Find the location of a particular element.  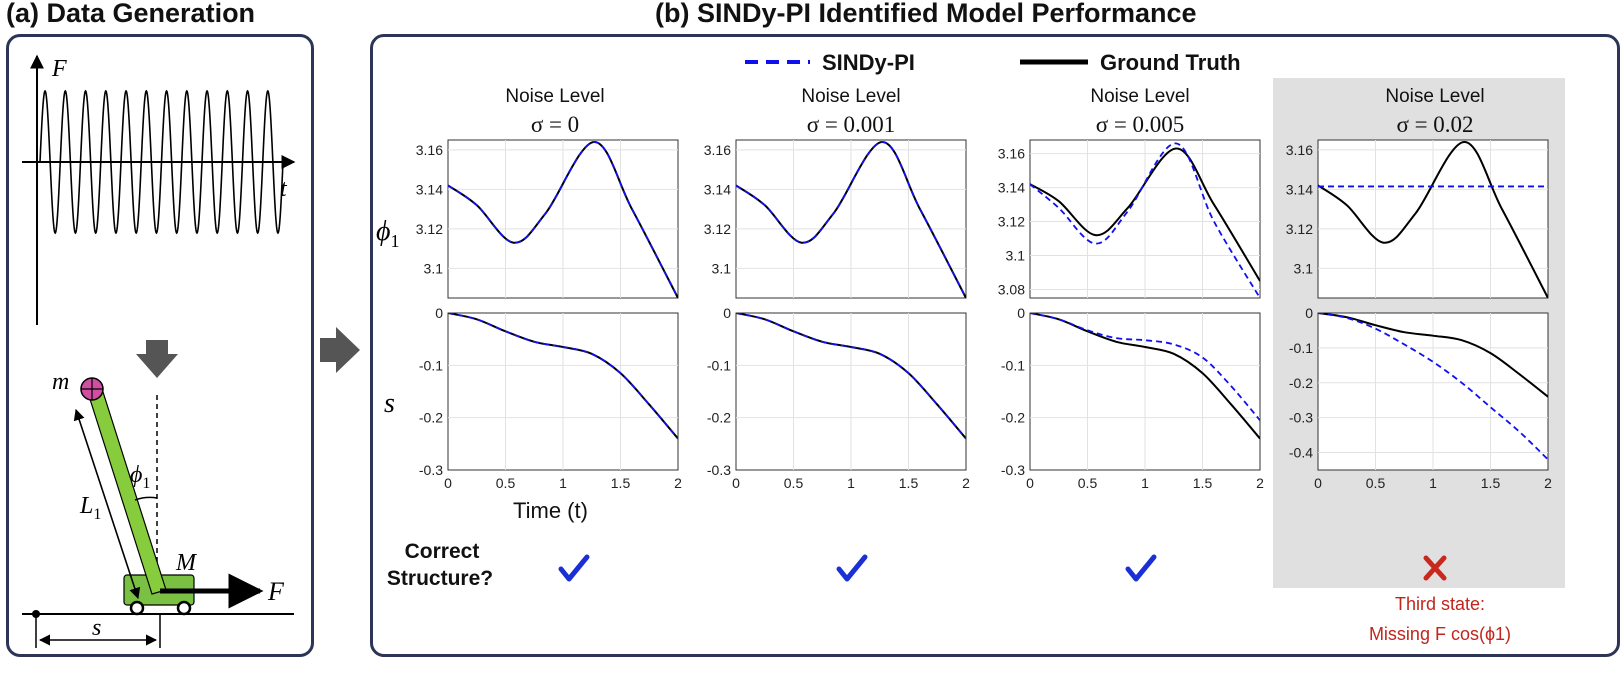

chart-3-s: 0-0.1-0.2-0.30 0.5 1 1.5 2 is located at coordinates (1132, 398).